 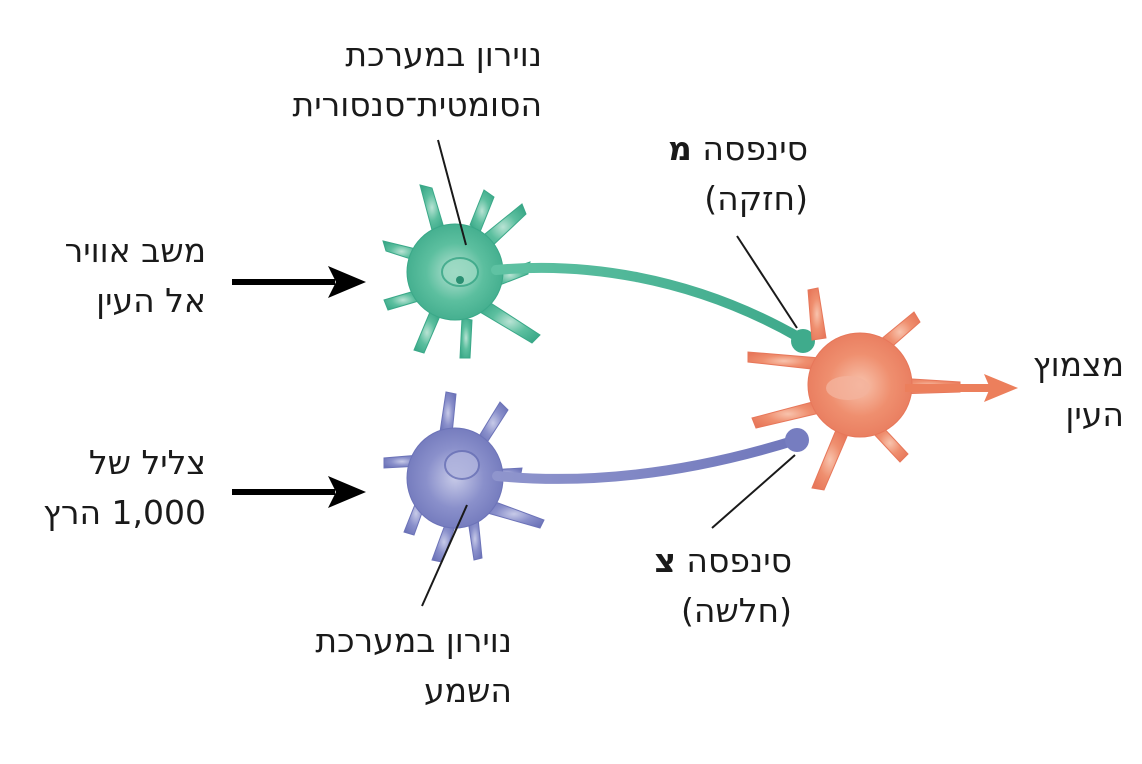 What do you see at coordinates (135, 276) in the screenshot?
I see `air-puff-label: משב אוויר אל העין` at bounding box center [135, 276].